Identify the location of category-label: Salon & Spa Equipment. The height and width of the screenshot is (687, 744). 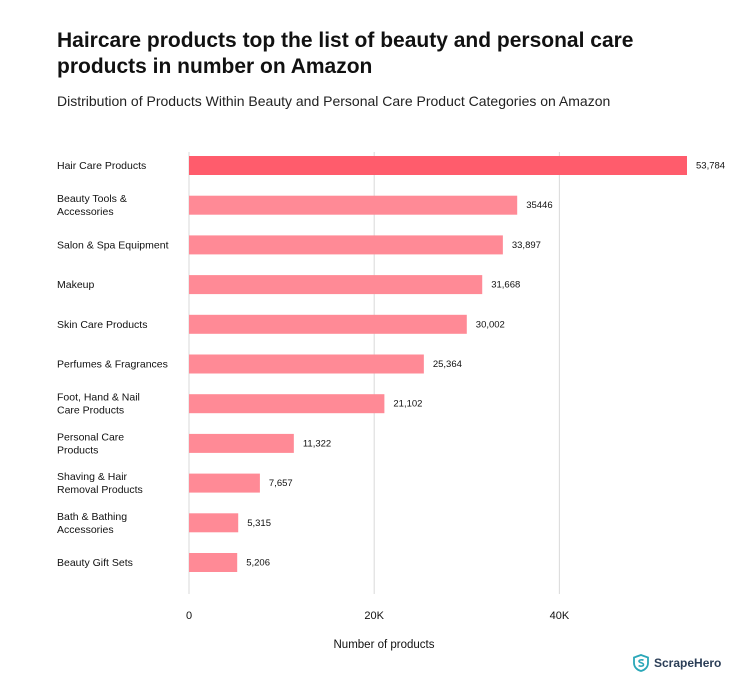
(113, 245).